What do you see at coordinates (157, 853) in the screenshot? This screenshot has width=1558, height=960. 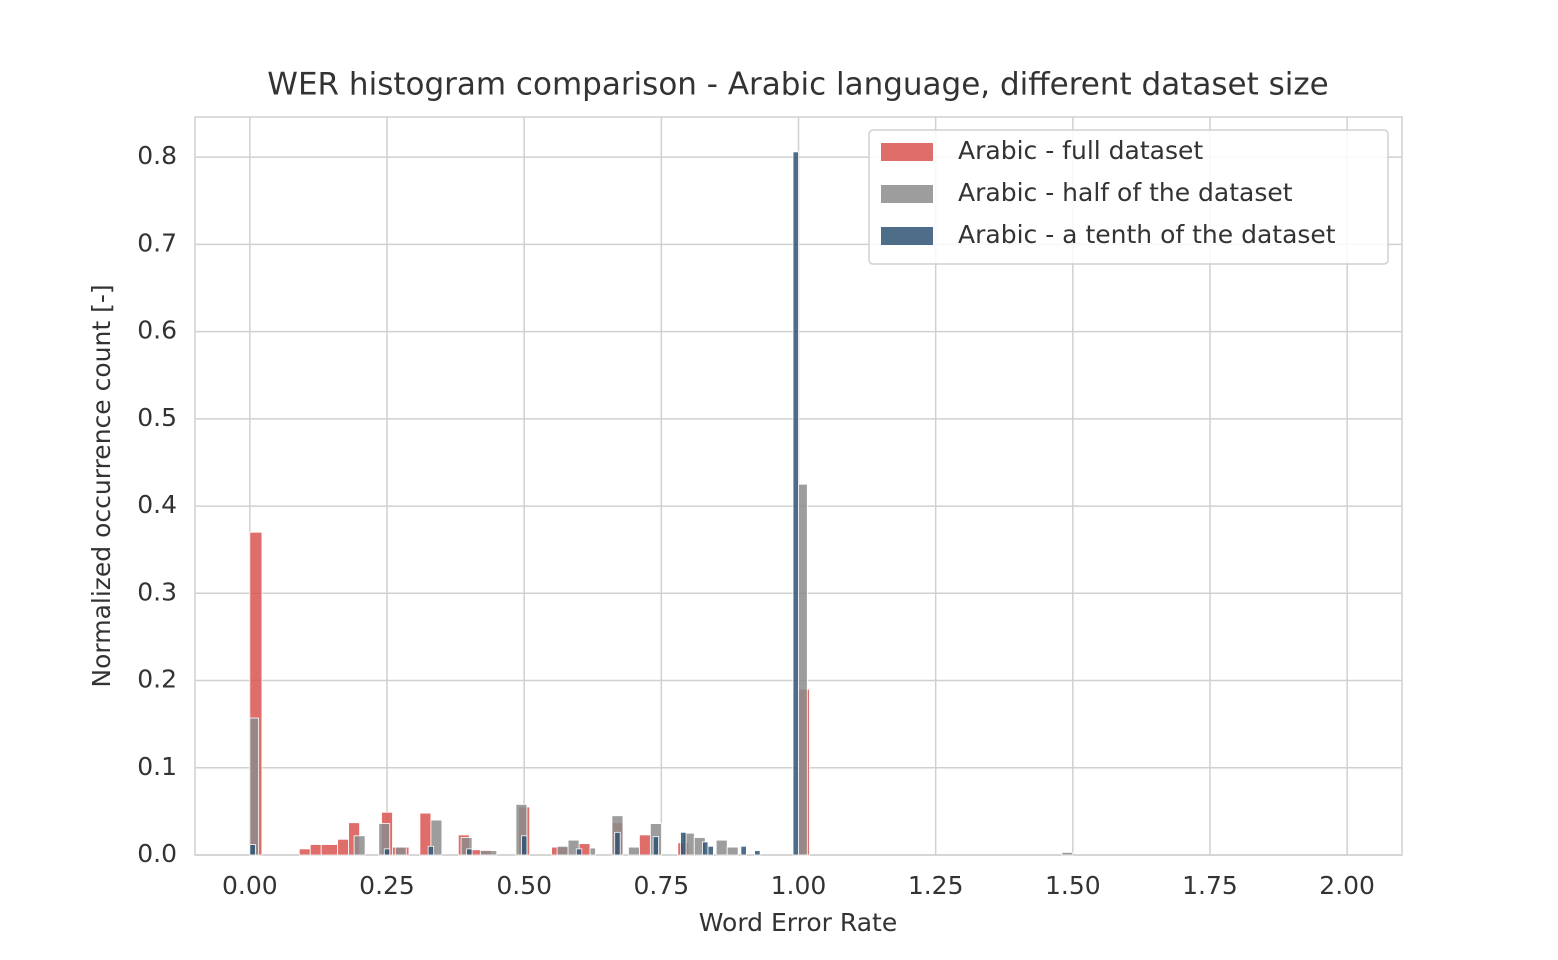 I see `y-tick-label: 0.0` at bounding box center [157, 853].